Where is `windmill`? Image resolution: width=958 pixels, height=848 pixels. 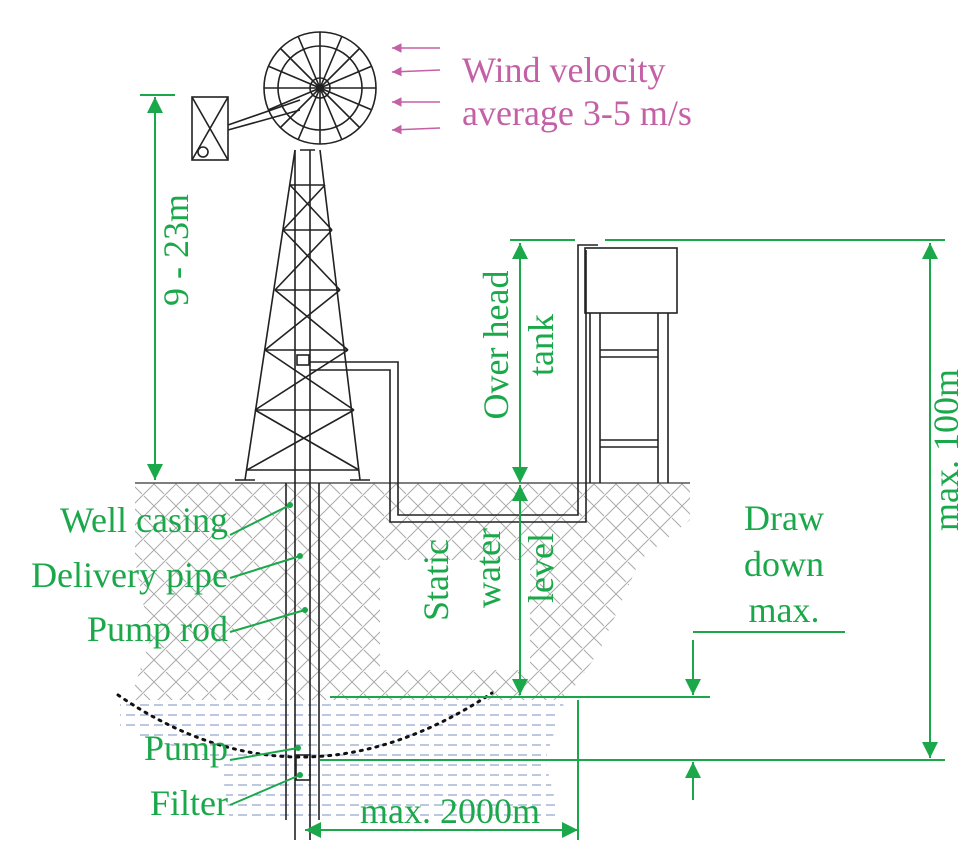 windmill is located at coordinates (284, 256).